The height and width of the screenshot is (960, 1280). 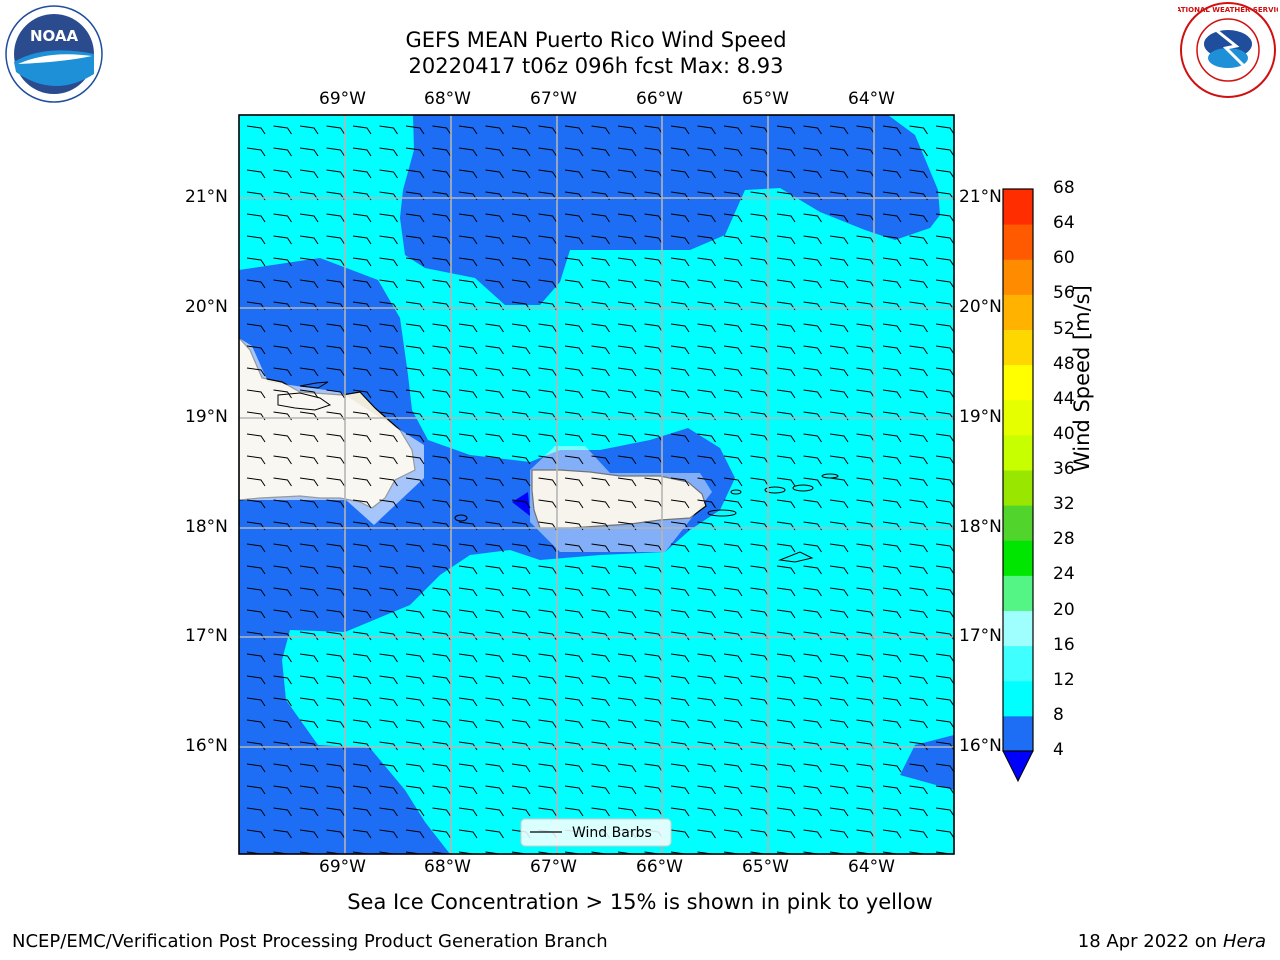 I want to click on lon-label: 69°W, so click(x=342, y=99).